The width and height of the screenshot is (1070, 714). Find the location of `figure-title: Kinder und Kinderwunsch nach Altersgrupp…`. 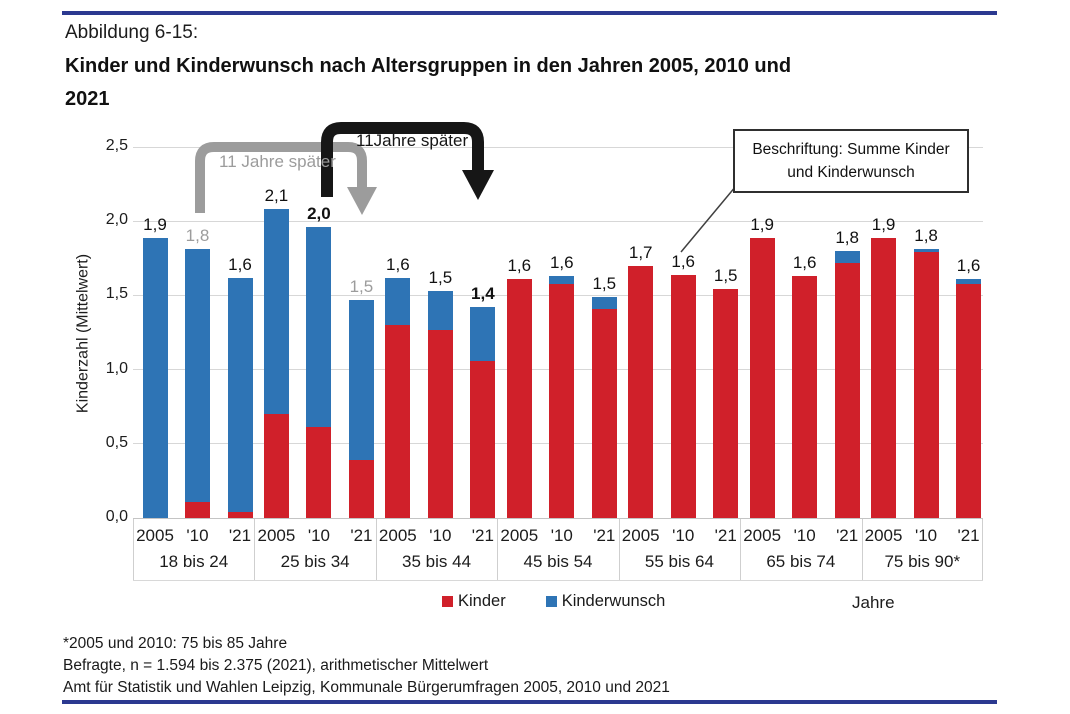

figure-title: Kinder und Kinderwunsch nach Altersgrupp… is located at coordinates (515, 83).